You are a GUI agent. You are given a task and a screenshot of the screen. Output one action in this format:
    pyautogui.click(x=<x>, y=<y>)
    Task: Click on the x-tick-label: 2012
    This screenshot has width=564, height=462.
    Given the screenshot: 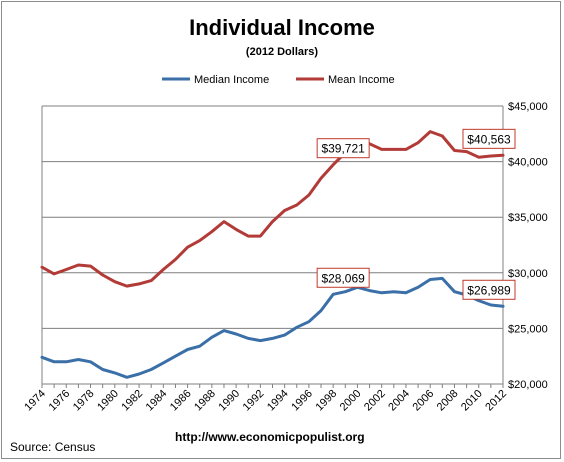 What is the action you would take?
    pyautogui.click(x=496, y=401)
    